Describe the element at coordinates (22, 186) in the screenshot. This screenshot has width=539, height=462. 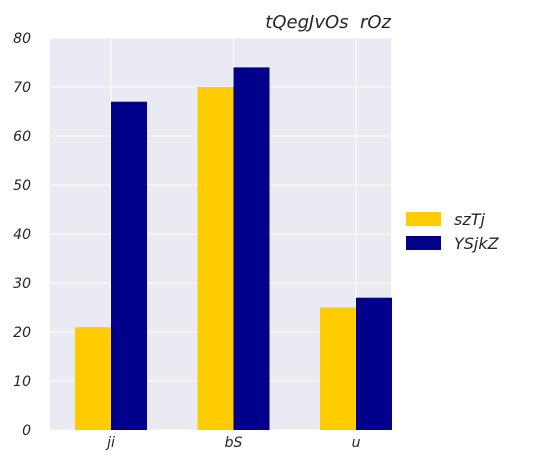
I see `y-tick-label: 50` at that location.